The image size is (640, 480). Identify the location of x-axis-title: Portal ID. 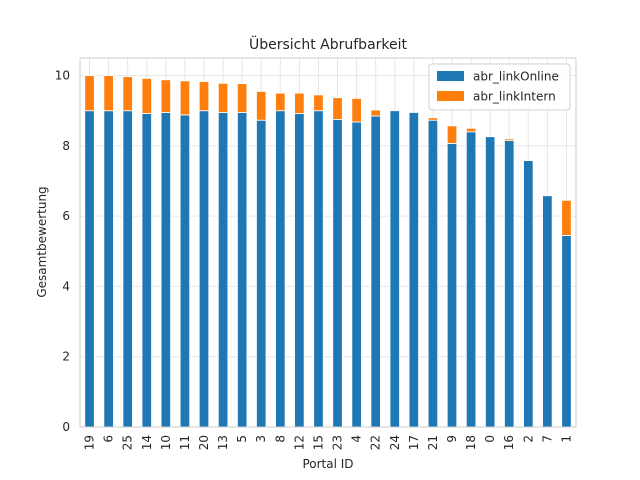
(327, 464).